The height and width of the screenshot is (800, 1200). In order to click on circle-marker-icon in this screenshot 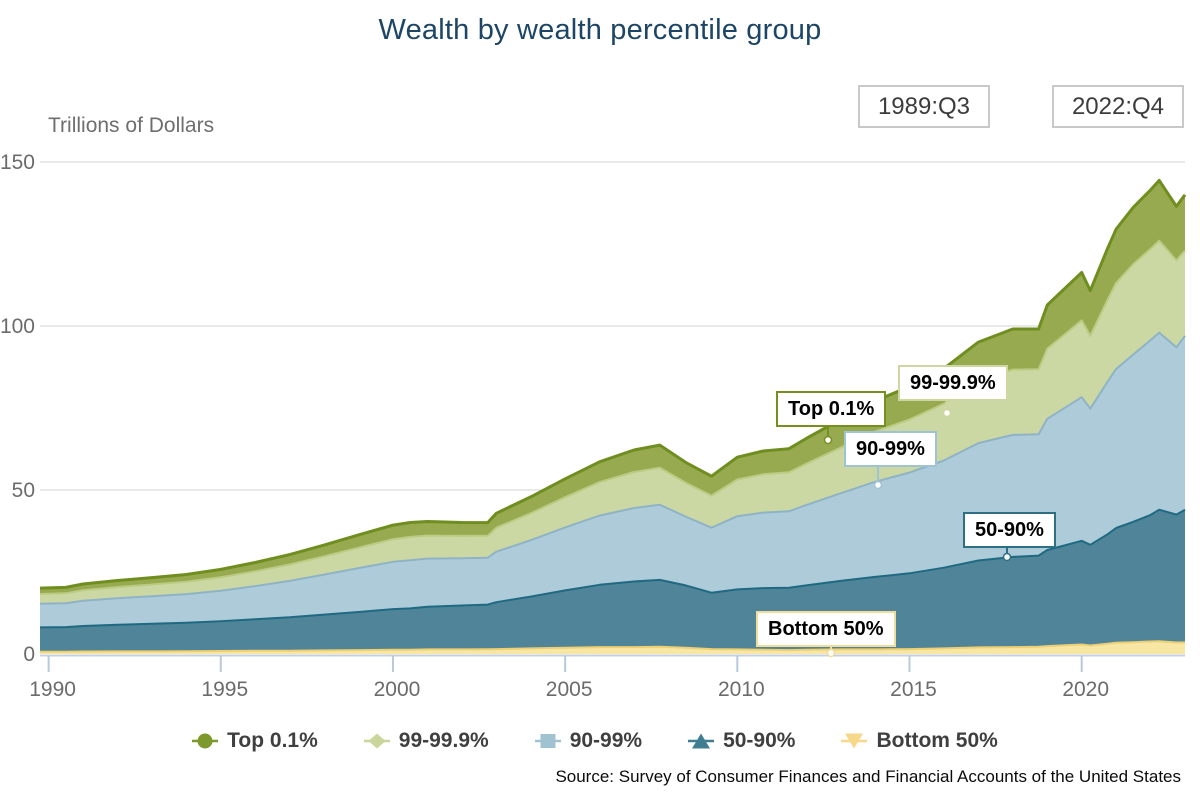, I will do `click(205, 741)`.